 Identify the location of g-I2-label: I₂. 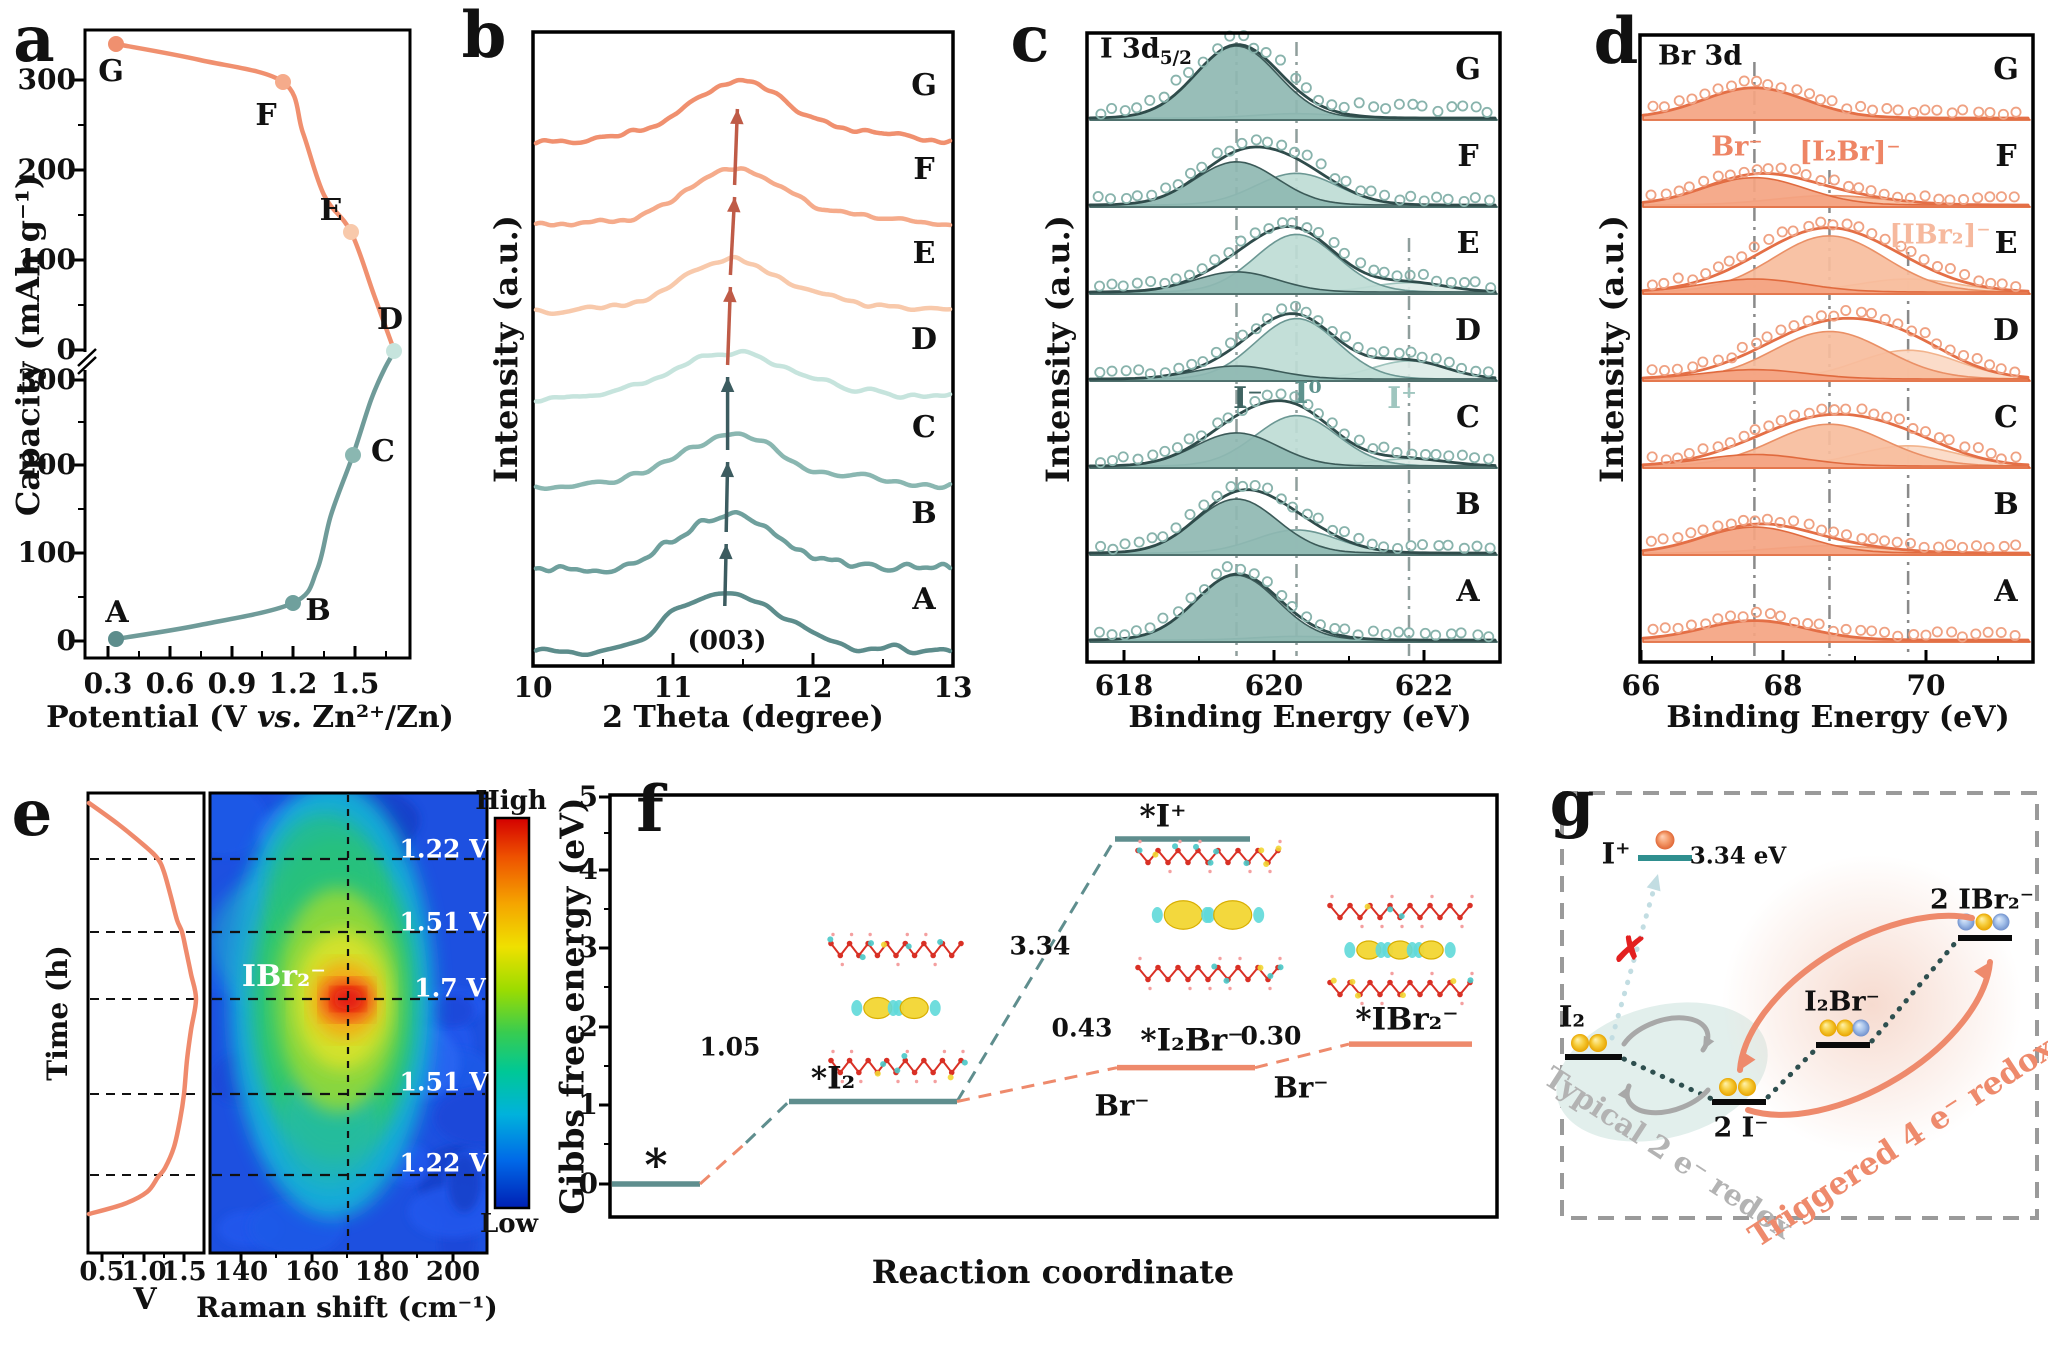
(1572, 1016).